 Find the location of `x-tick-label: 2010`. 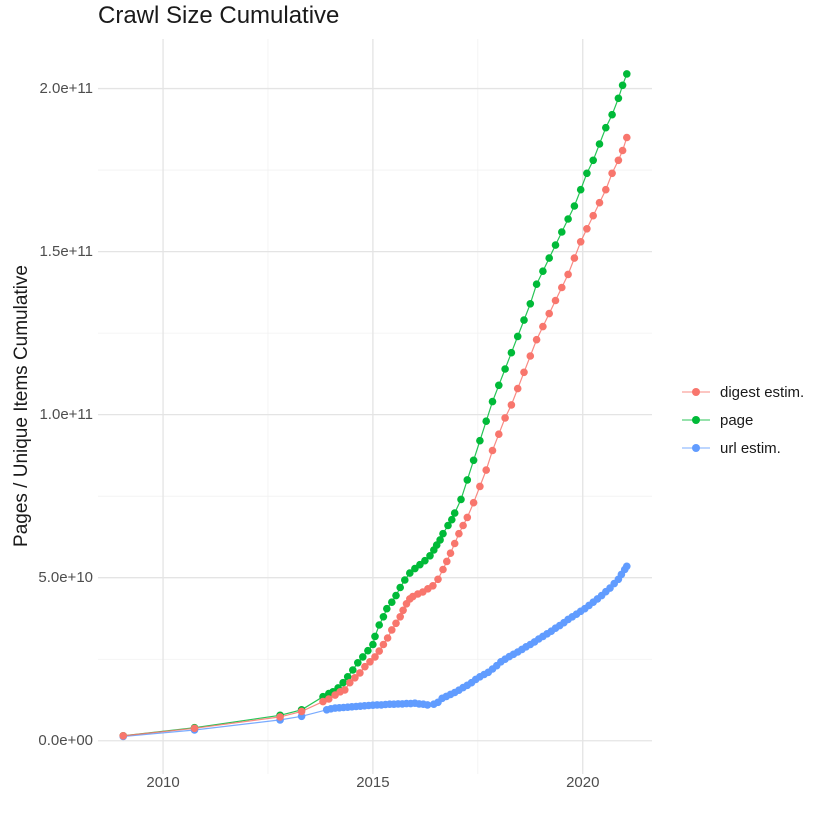

x-tick-label: 2010 is located at coordinates (163, 782).